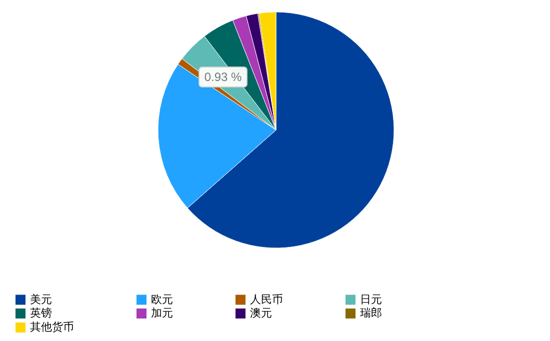 The width and height of the screenshot is (550, 341). Describe the element at coordinates (52, 327) in the screenshot. I see `legend-label: 其他货币` at that location.